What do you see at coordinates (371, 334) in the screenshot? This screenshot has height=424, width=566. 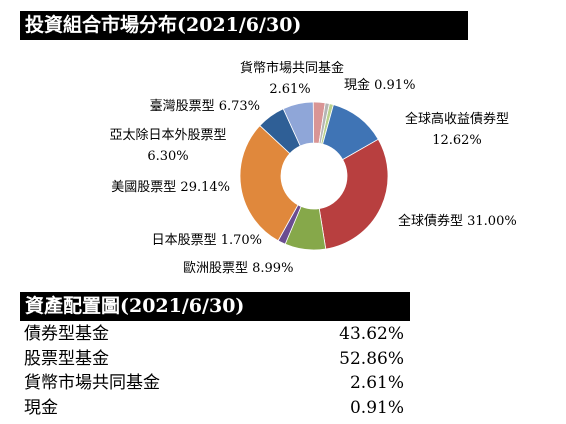 I see `asset-value: 43.62%` at bounding box center [371, 334].